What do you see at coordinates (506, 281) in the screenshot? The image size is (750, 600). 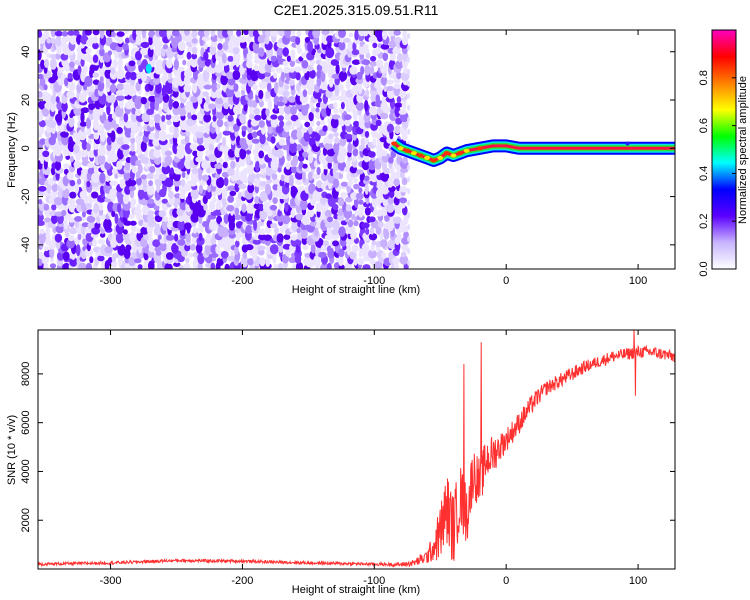 I see `x-tick-label: 0` at bounding box center [506, 281].